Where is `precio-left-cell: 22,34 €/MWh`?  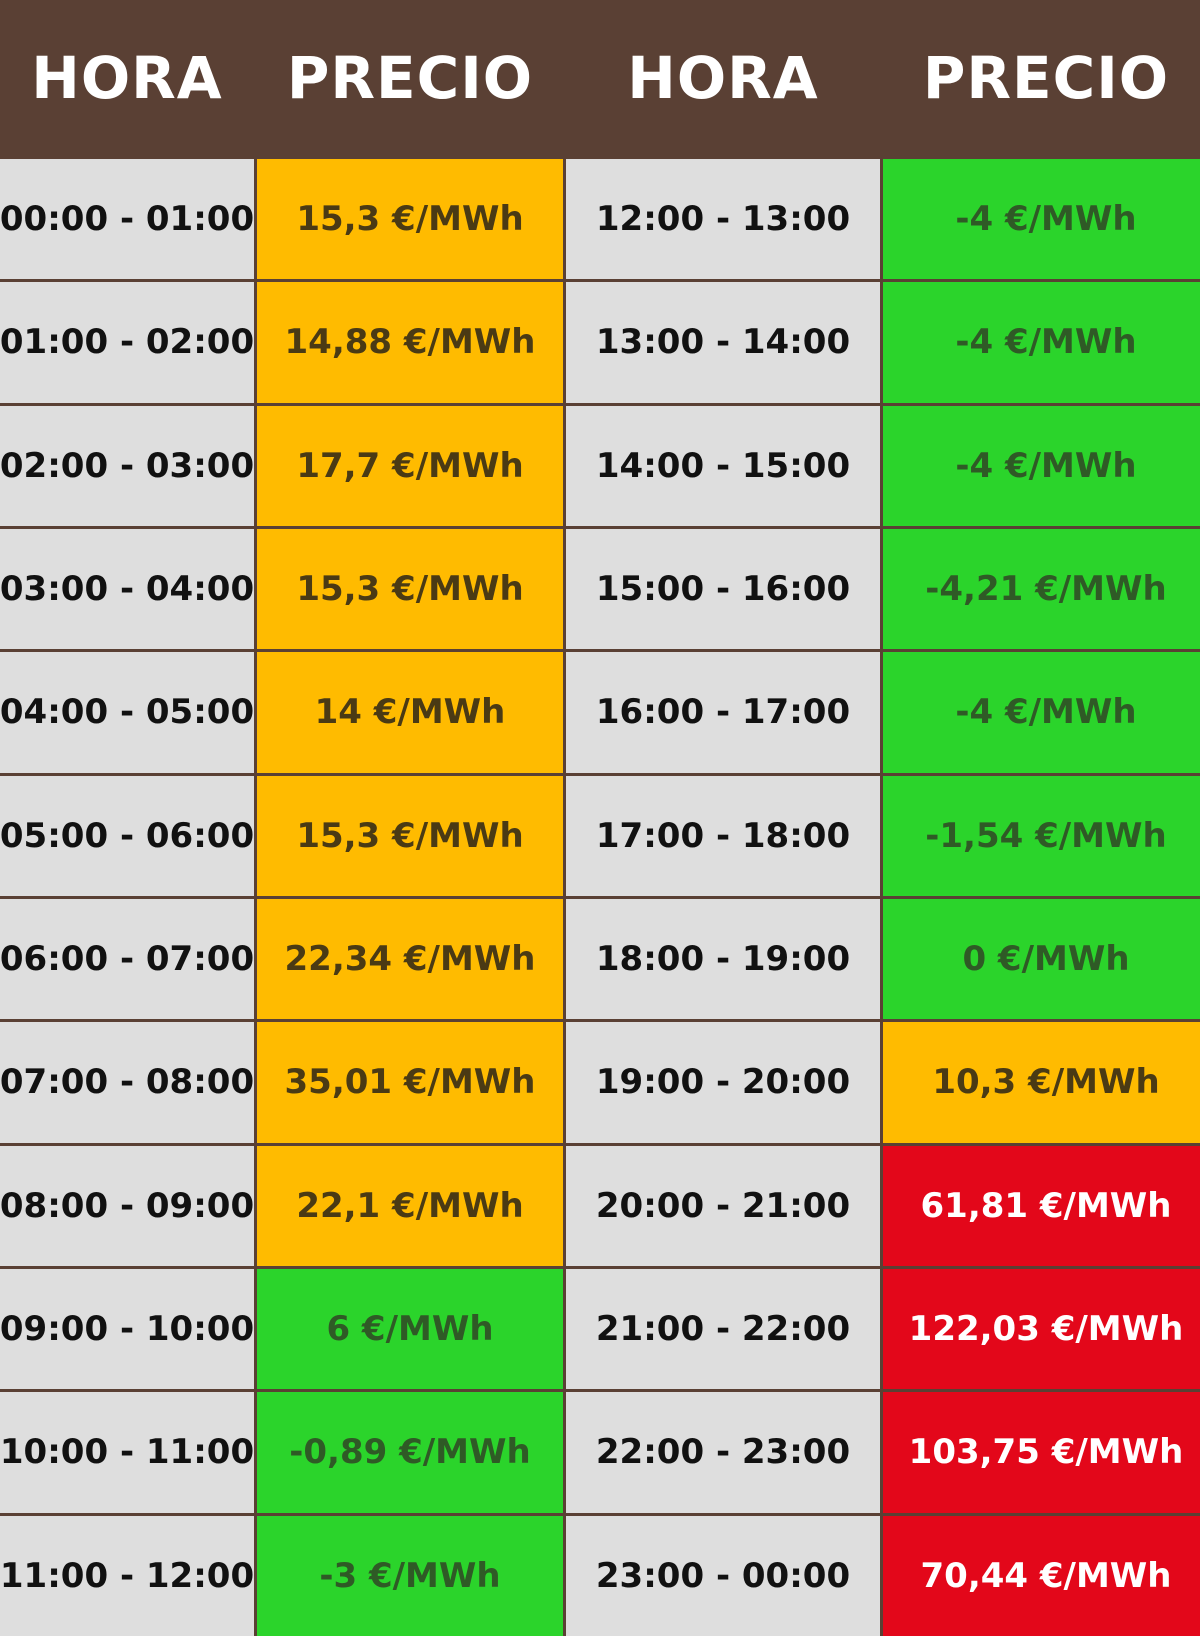 precio-left-cell: 22,34 €/MWh is located at coordinates (410, 959).